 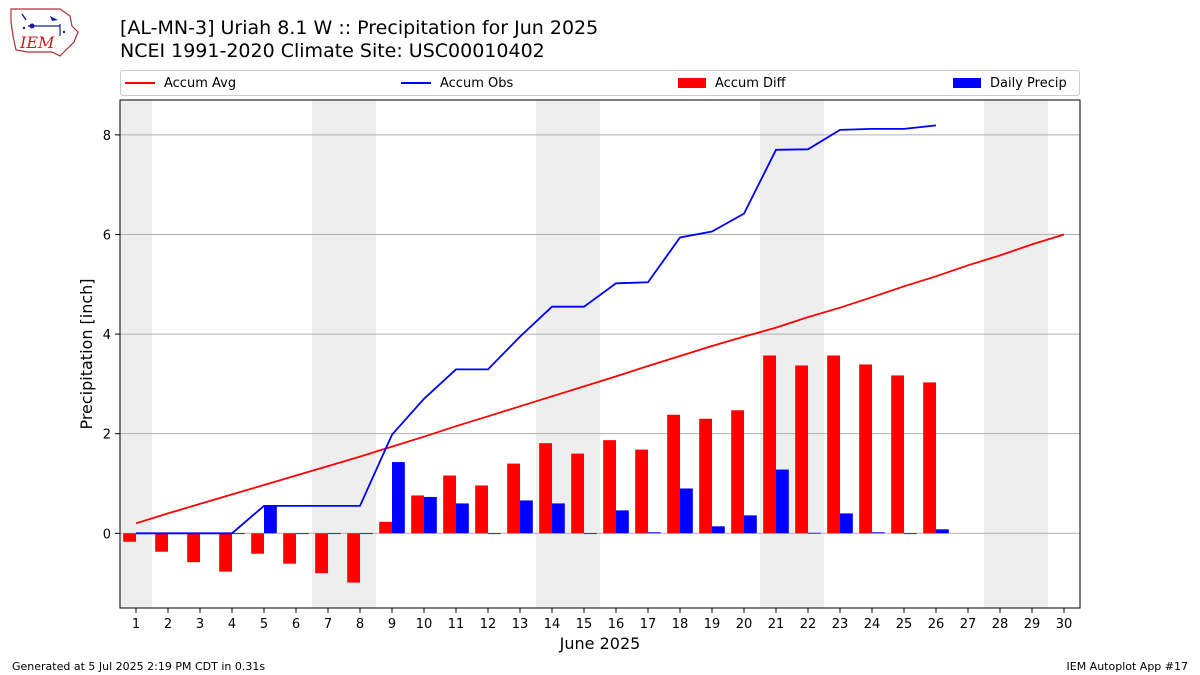 I want to click on legend-item-accum-diff: Accum Diff, so click(x=732, y=83).